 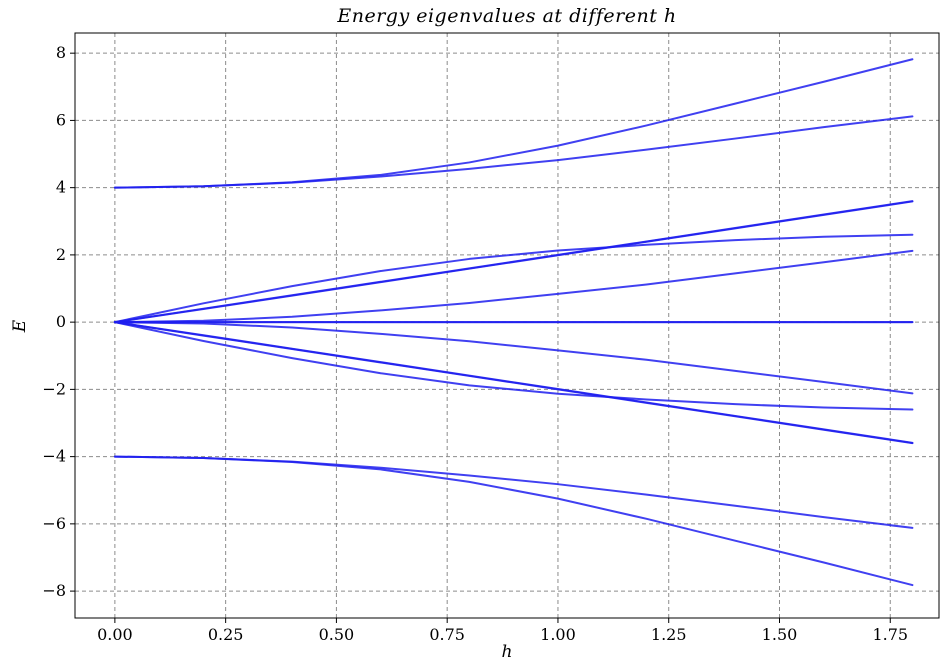 I want to click on x-tick-label: 0.25, so click(x=226, y=634).